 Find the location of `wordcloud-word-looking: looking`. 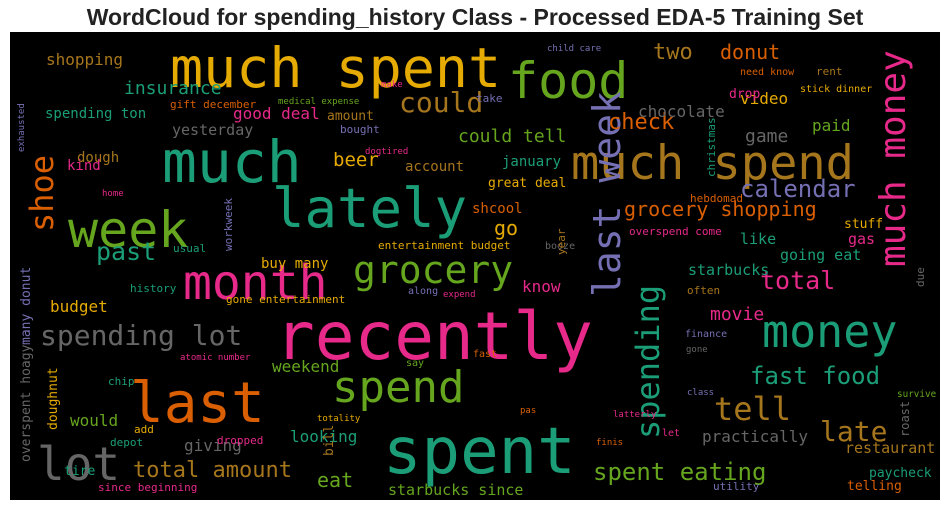

wordcloud-word-looking: looking is located at coordinates (323, 436).